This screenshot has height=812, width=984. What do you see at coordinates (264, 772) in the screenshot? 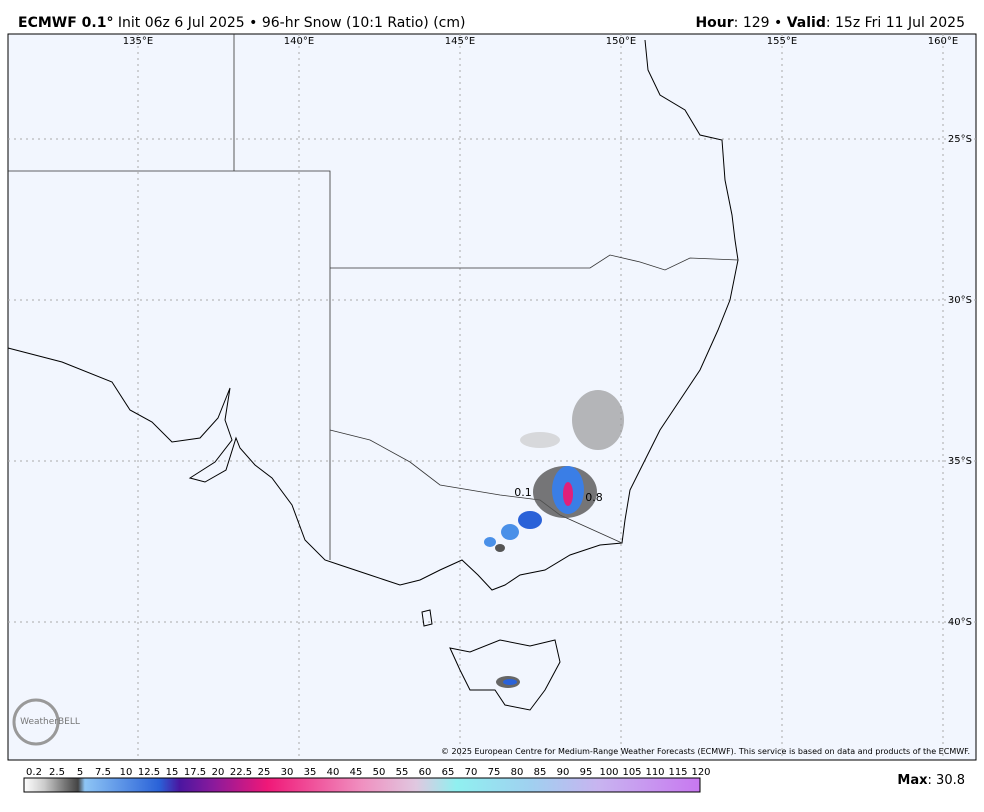
I see `colorbar-label: 25` at bounding box center [264, 772].